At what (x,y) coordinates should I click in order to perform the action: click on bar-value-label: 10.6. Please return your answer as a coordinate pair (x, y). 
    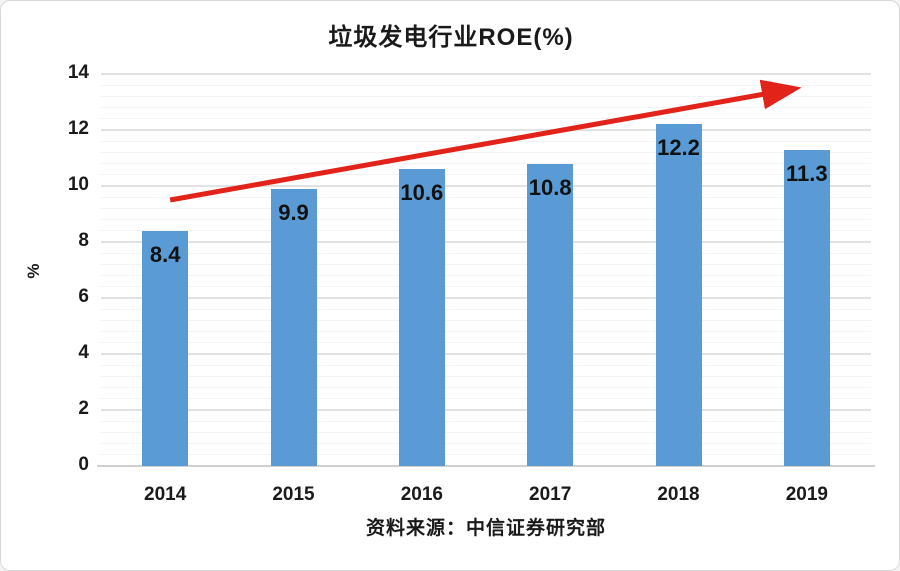
    Looking at the image, I should click on (422, 193).